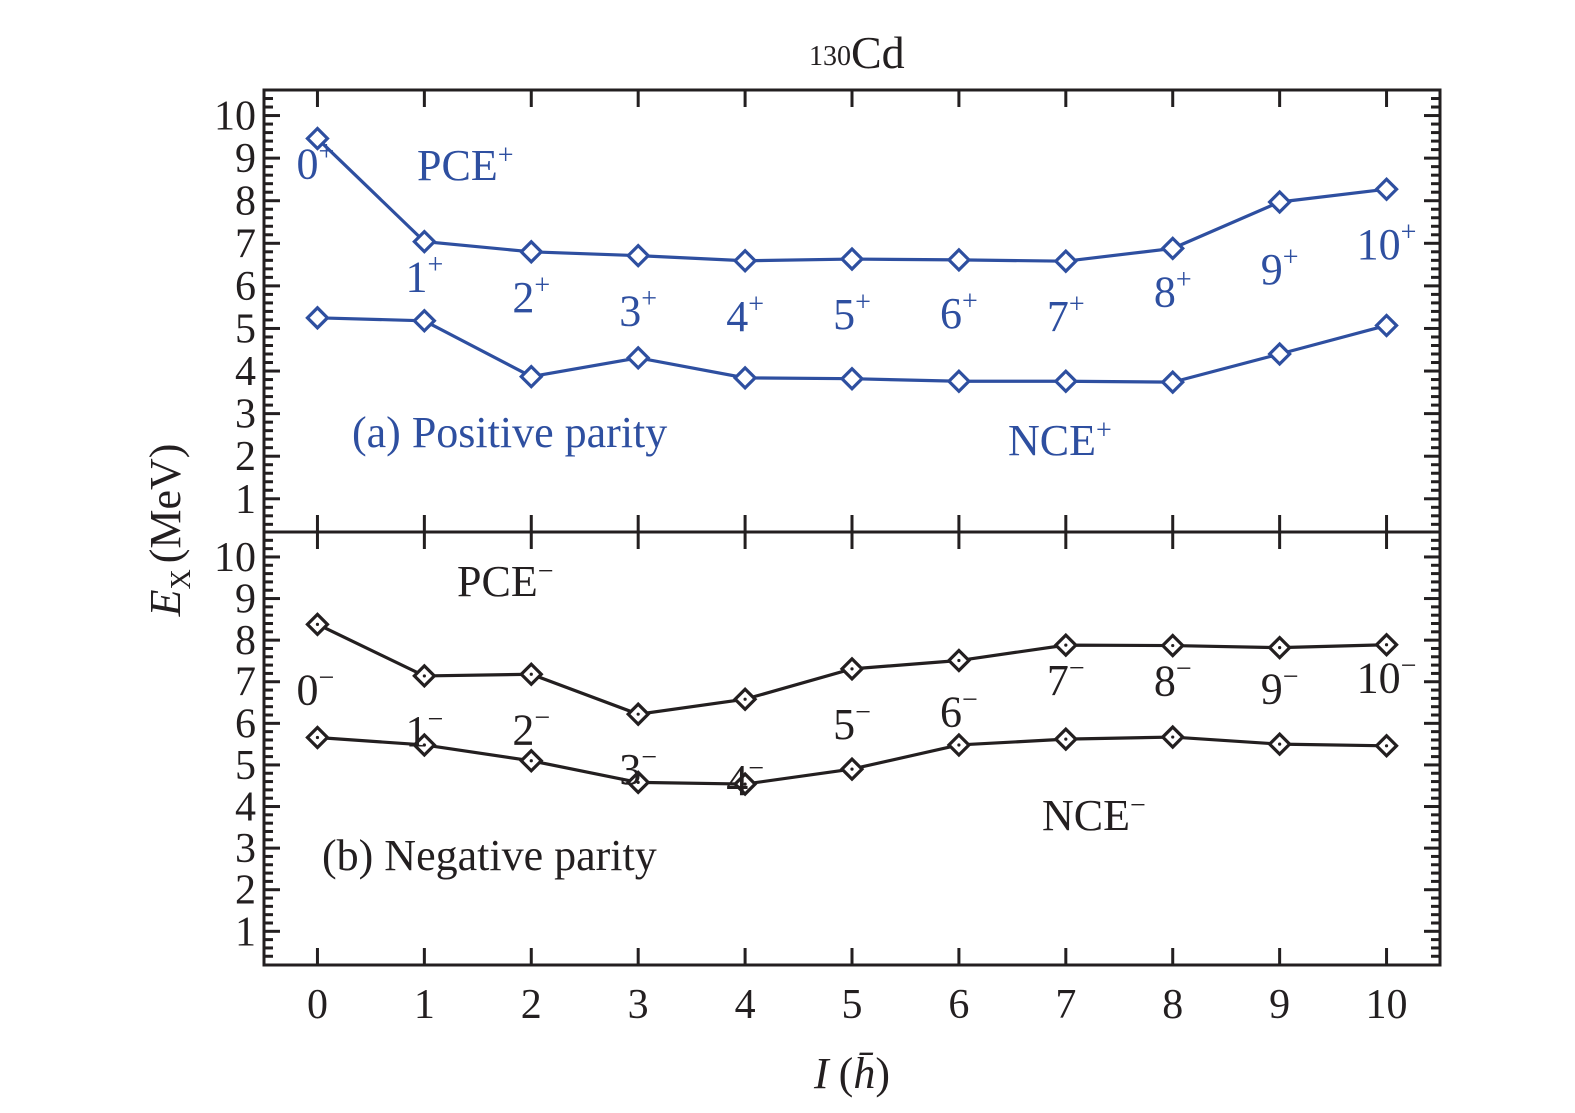 The image size is (1575, 1113). Describe the element at coordinates (745, 1005) in the screenshot. I see `x-tick-label: 4` at that location.